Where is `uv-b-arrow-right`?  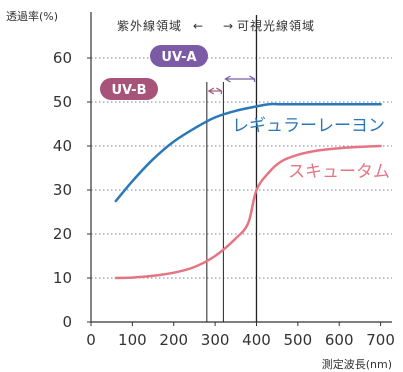 uv-b-arrow-right is located at coordinates (219, 90).